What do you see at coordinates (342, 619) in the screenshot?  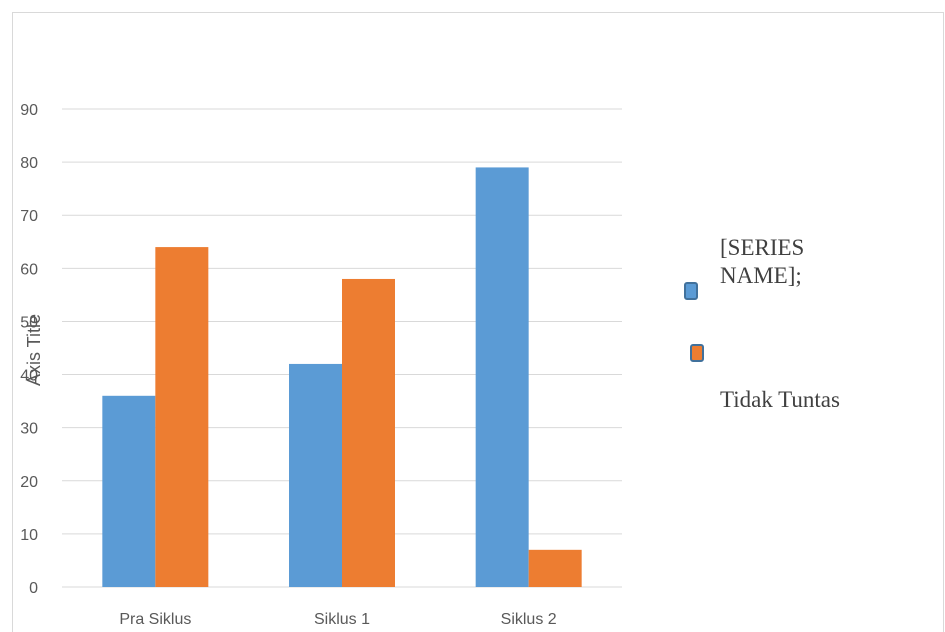 I see `x-tick-label: Siklus 1` at bounding box center [342, 619].